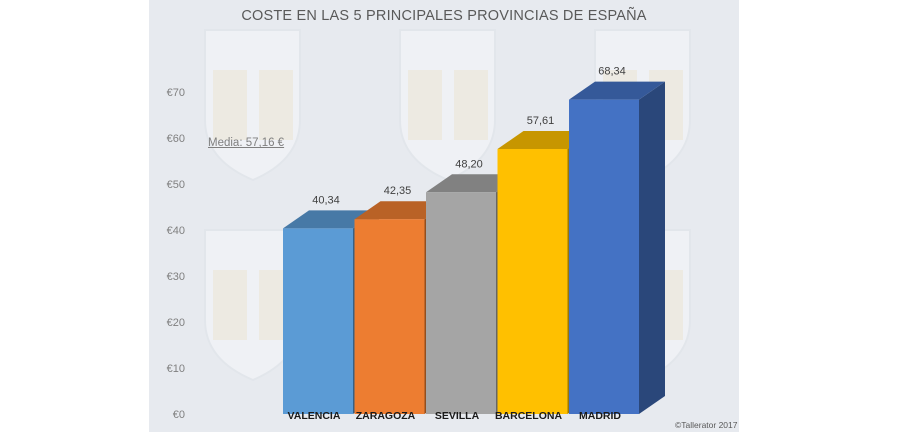  I want to click on media-annotation: Media: 57,16 €, so click(246, 143).